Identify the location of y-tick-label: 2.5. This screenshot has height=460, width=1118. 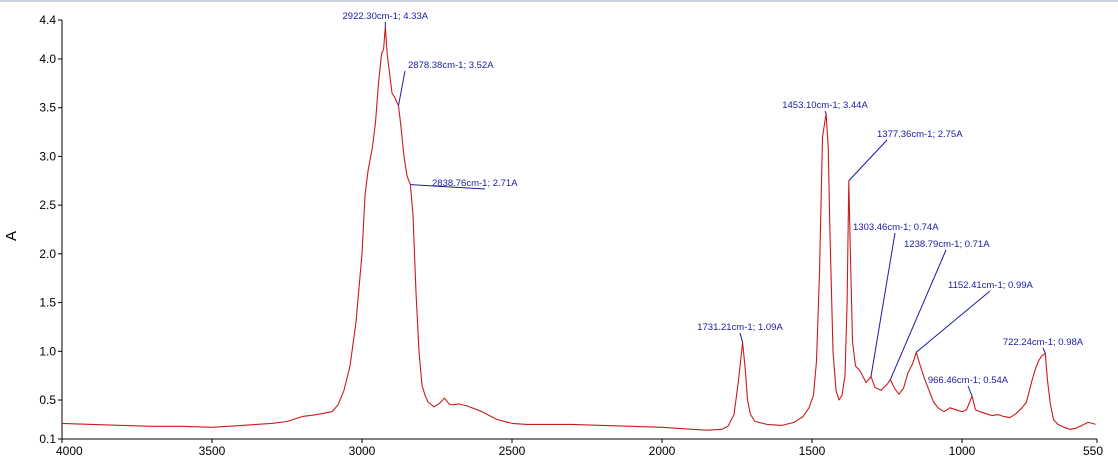
(47, 205).